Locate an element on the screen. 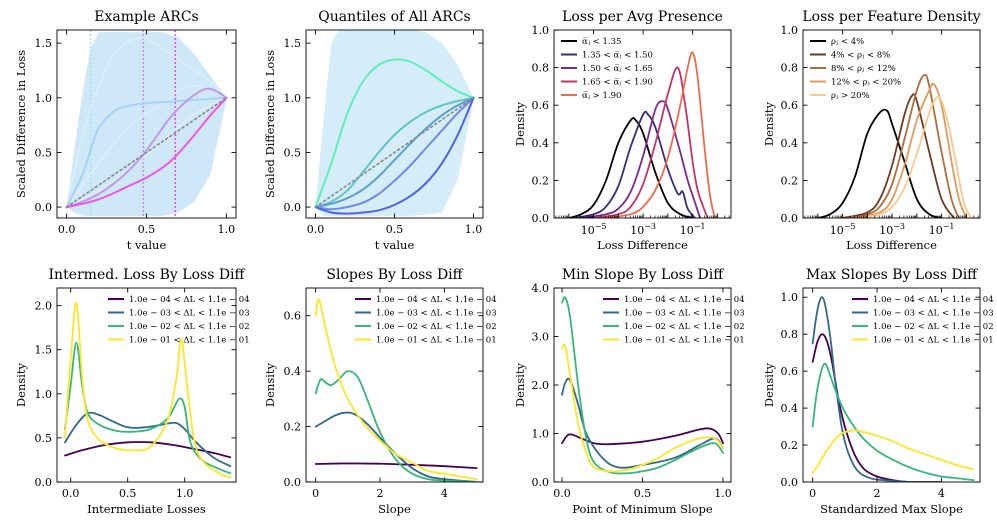 The image size is (997, 527). quantile-band is located at coordinates (146, 124).